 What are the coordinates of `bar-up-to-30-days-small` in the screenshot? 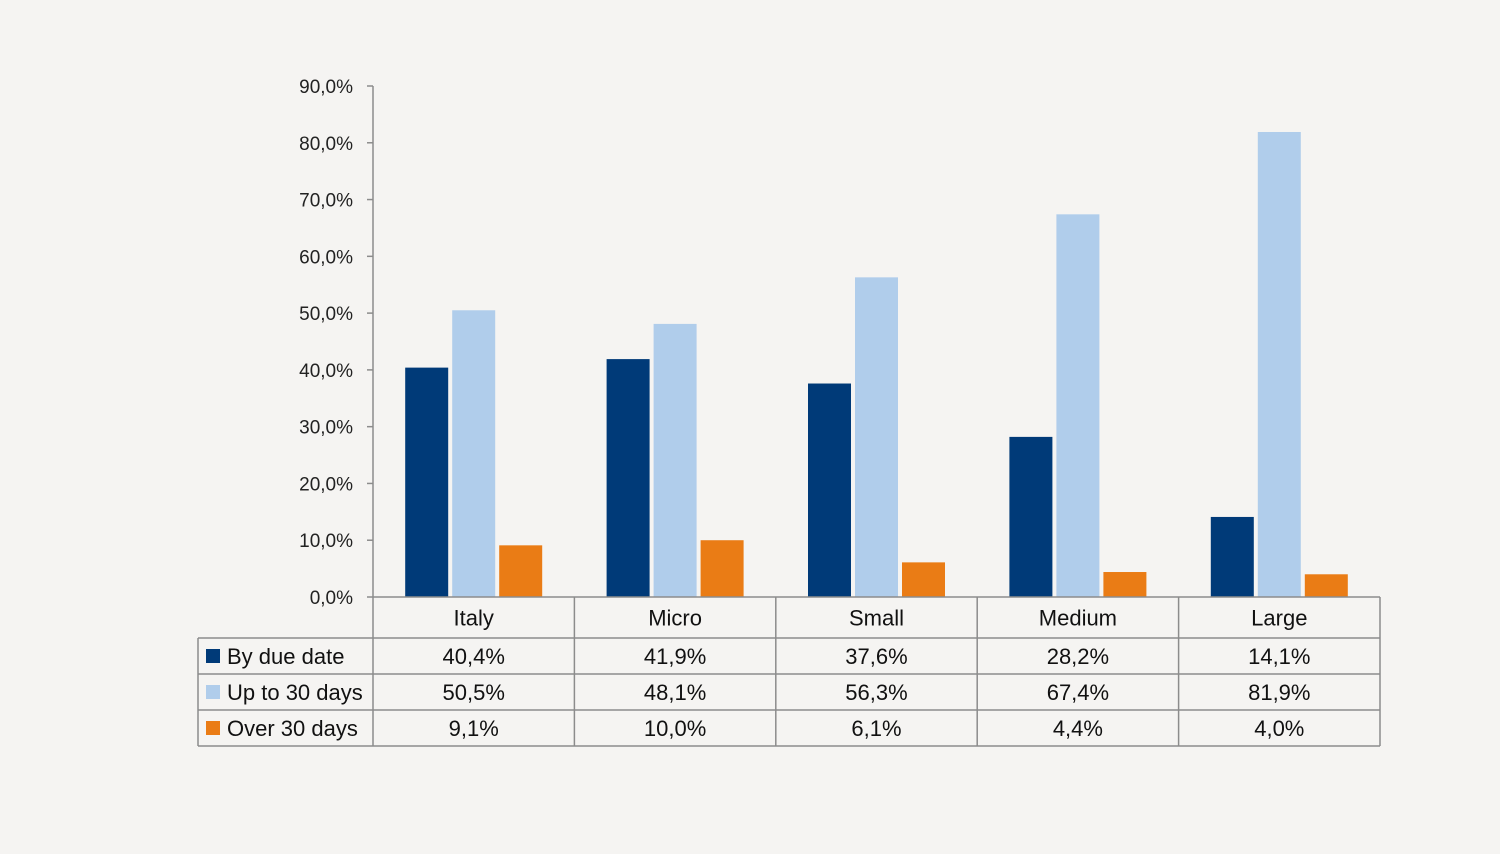 It's located at (876, 437).